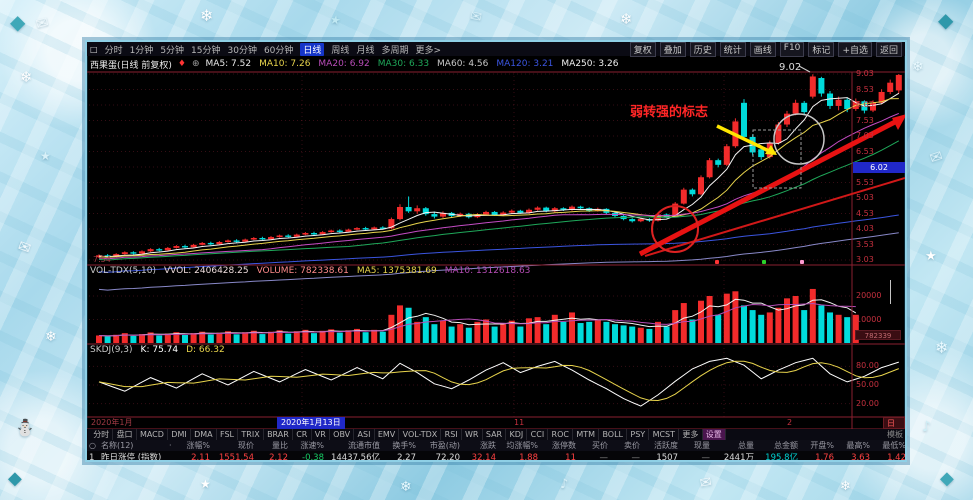  I want to click on period-button-日线: 日线, so click(312, 49).